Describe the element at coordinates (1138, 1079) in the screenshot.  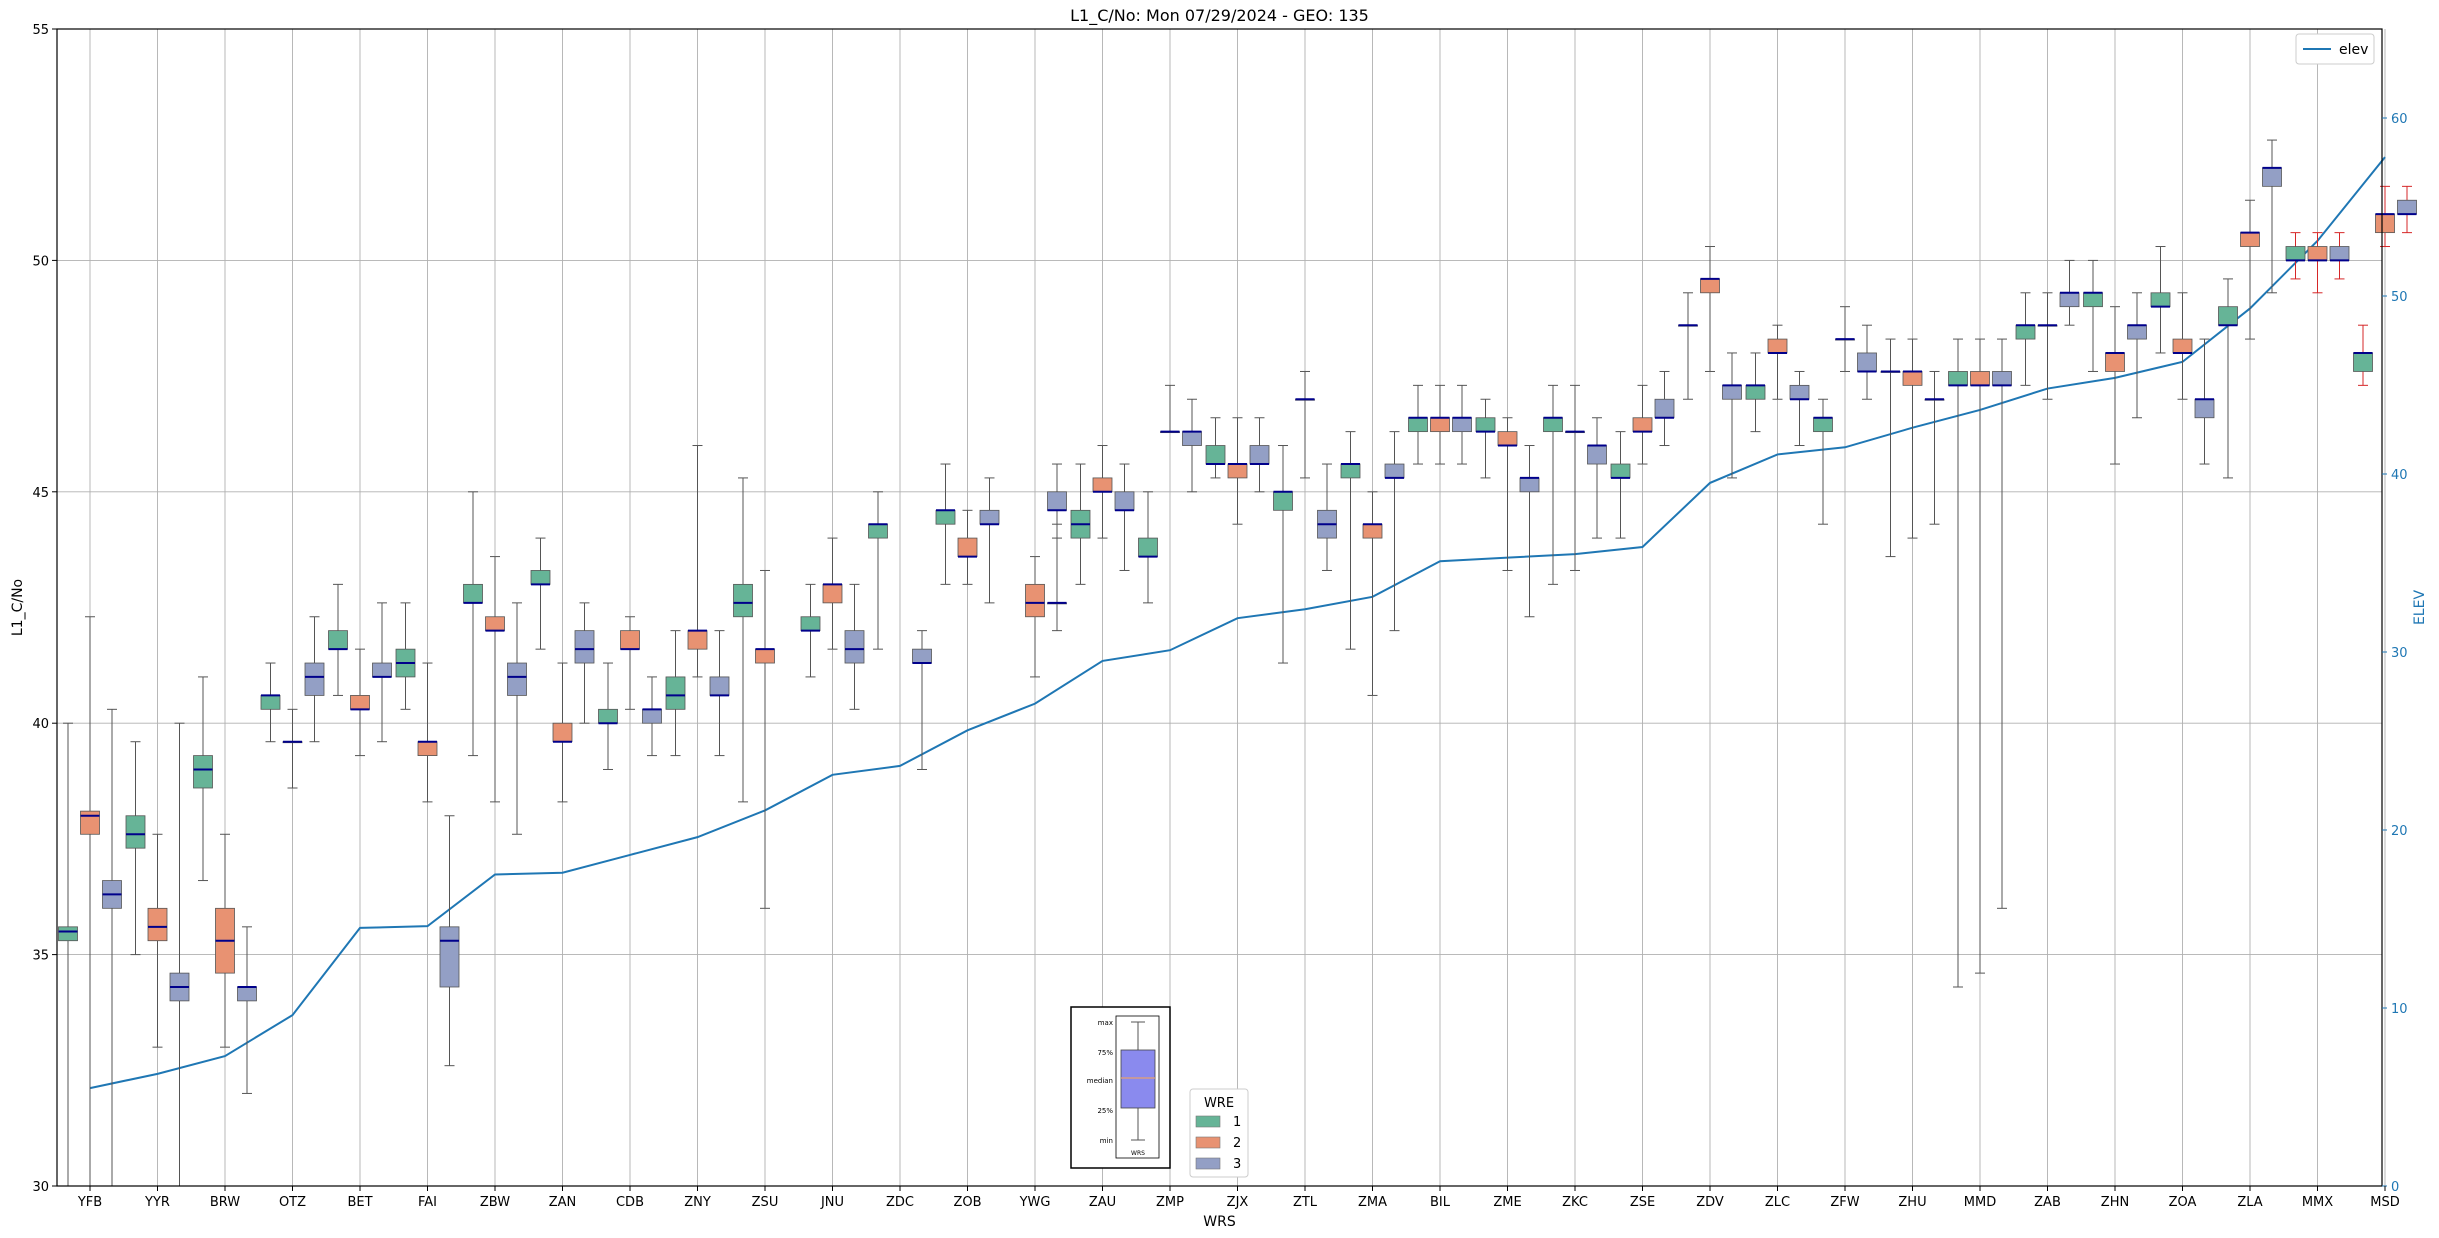
I see `key-box` at that location.